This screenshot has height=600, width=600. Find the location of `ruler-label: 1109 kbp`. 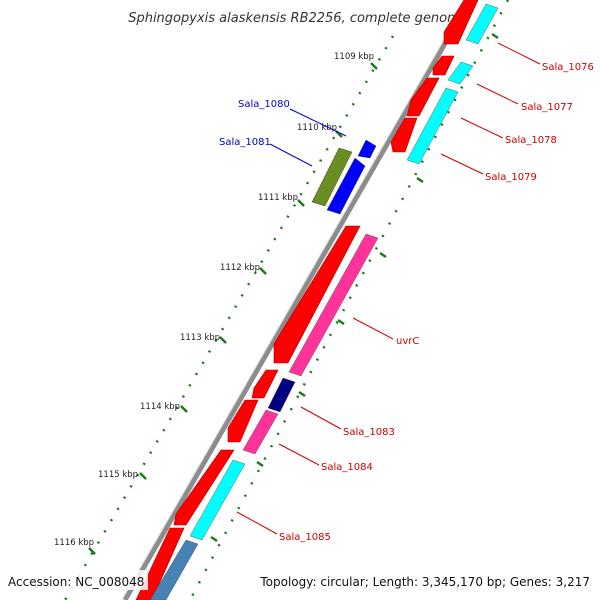

ruler-label: 1109 kbp is located at coordinates (354, 57).